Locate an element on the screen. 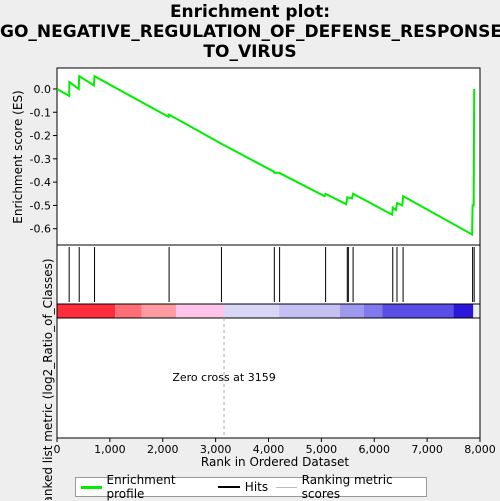  y-tick-label: -0.1 is located at coordinates (40, 112).